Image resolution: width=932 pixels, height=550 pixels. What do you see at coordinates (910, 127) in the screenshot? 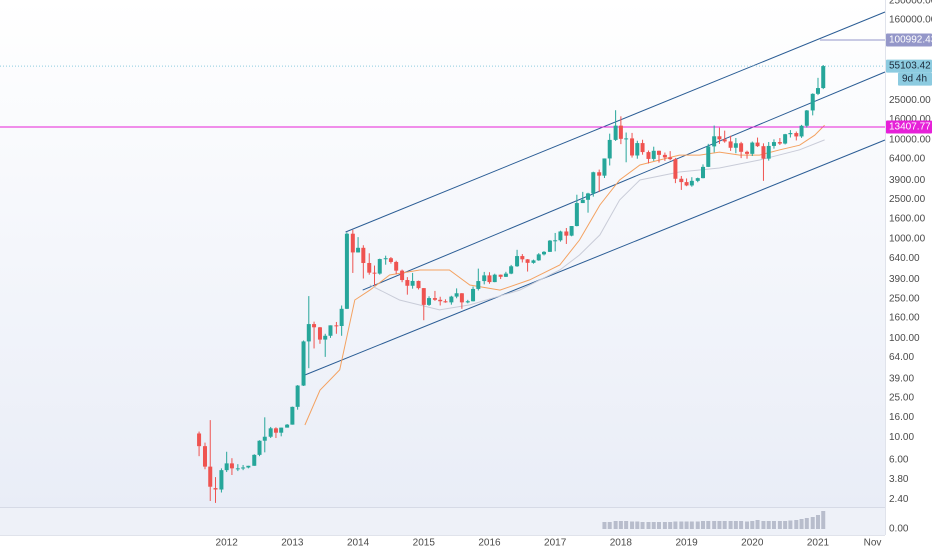
I see `price-tag-label: 13407.77` at bounding box center [910, 127].